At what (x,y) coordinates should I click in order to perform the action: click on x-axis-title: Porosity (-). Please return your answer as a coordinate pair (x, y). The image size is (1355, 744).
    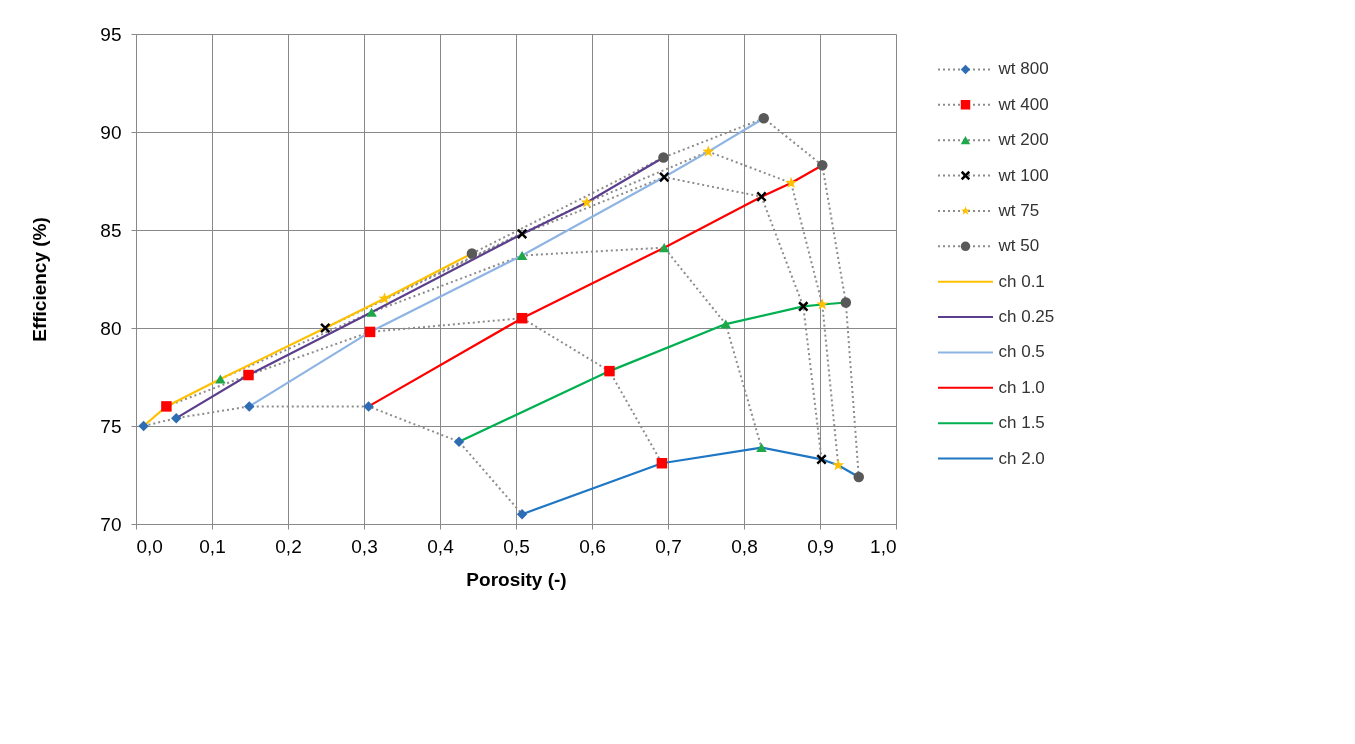
    Looking at the image, I should click on (516, 579).